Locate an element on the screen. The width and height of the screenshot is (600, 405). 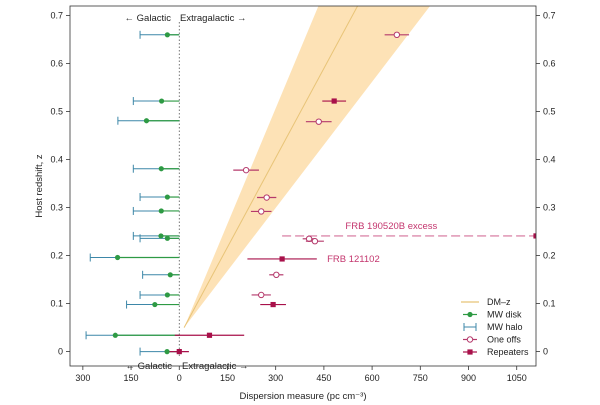
legend-label: One offs is located at coordinates (504, 340).